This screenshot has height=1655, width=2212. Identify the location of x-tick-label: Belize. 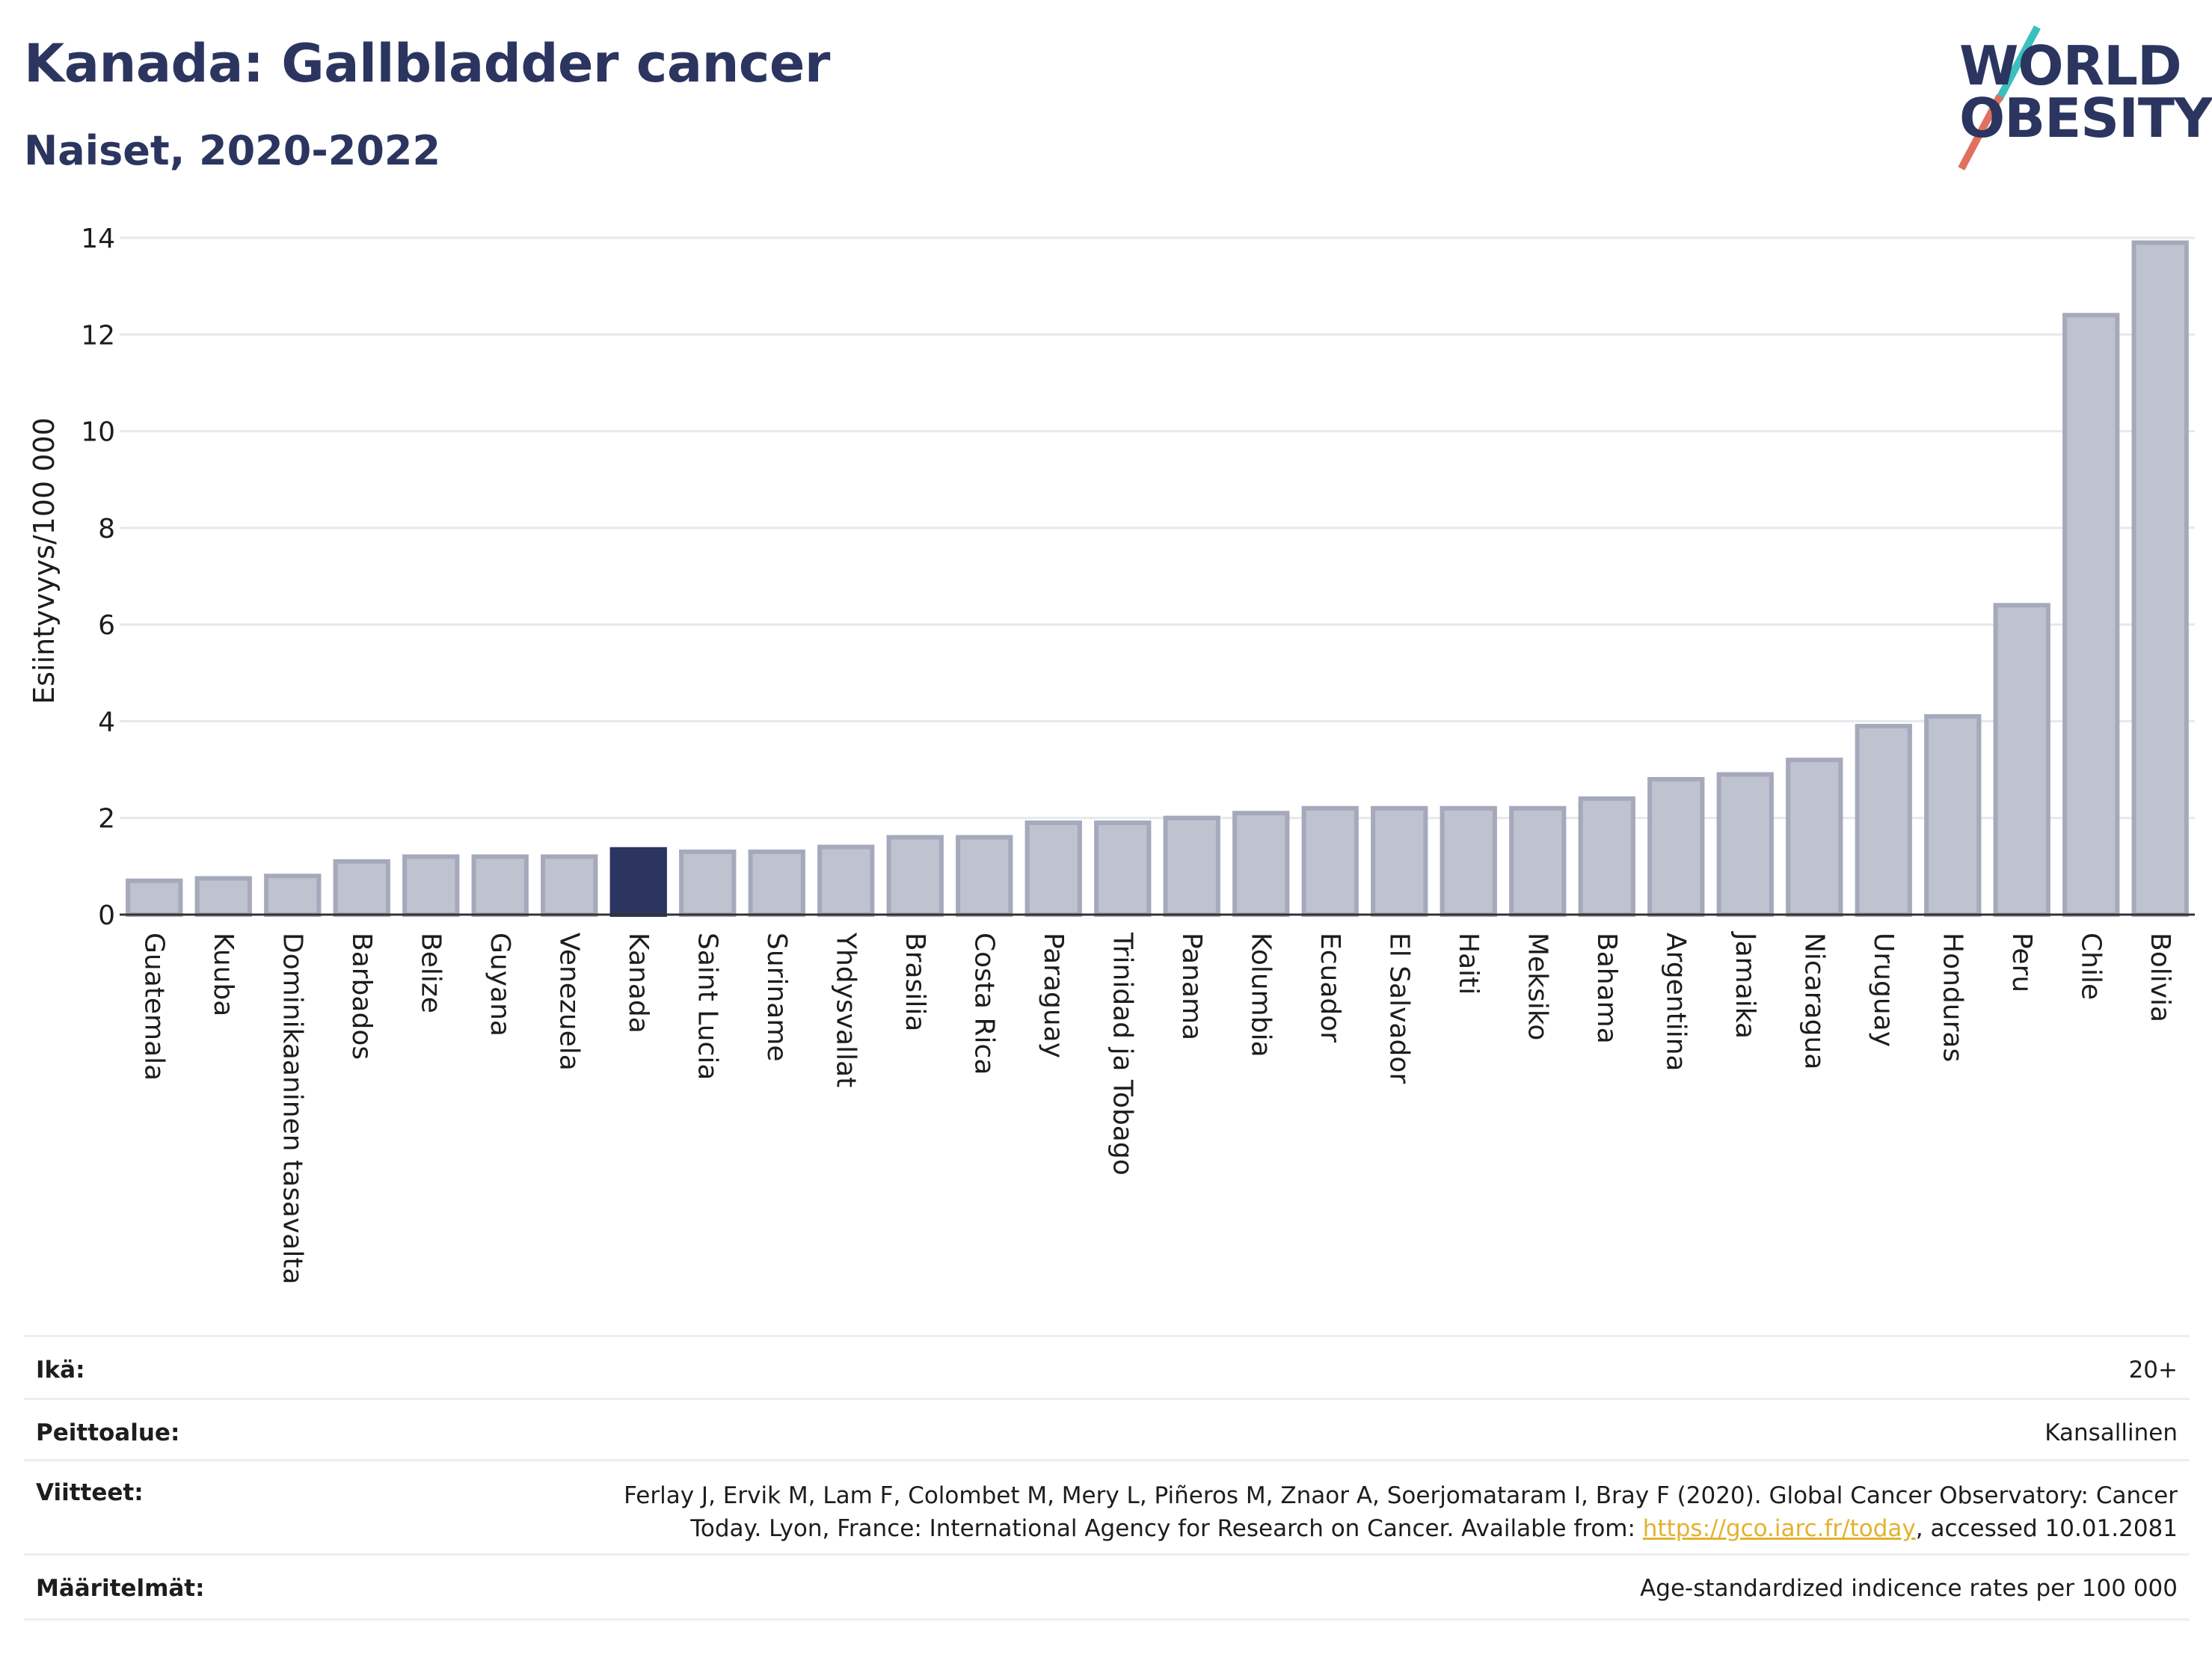
(430, 973).